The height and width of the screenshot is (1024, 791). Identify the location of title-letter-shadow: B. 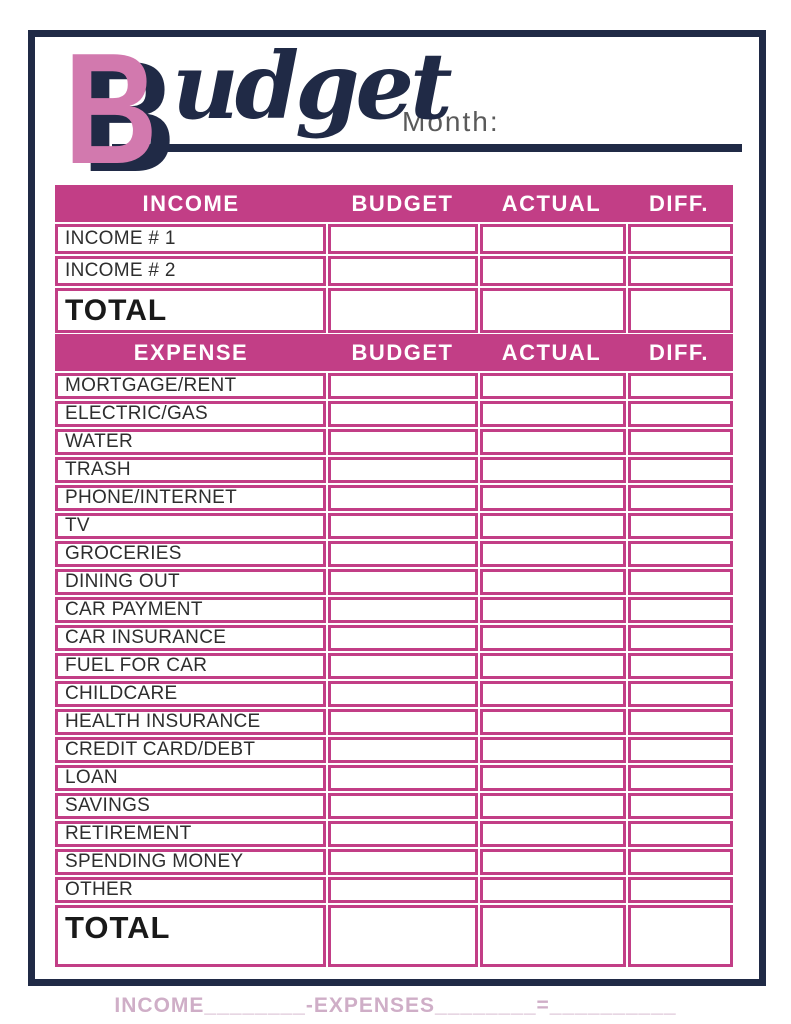
(129, 117).